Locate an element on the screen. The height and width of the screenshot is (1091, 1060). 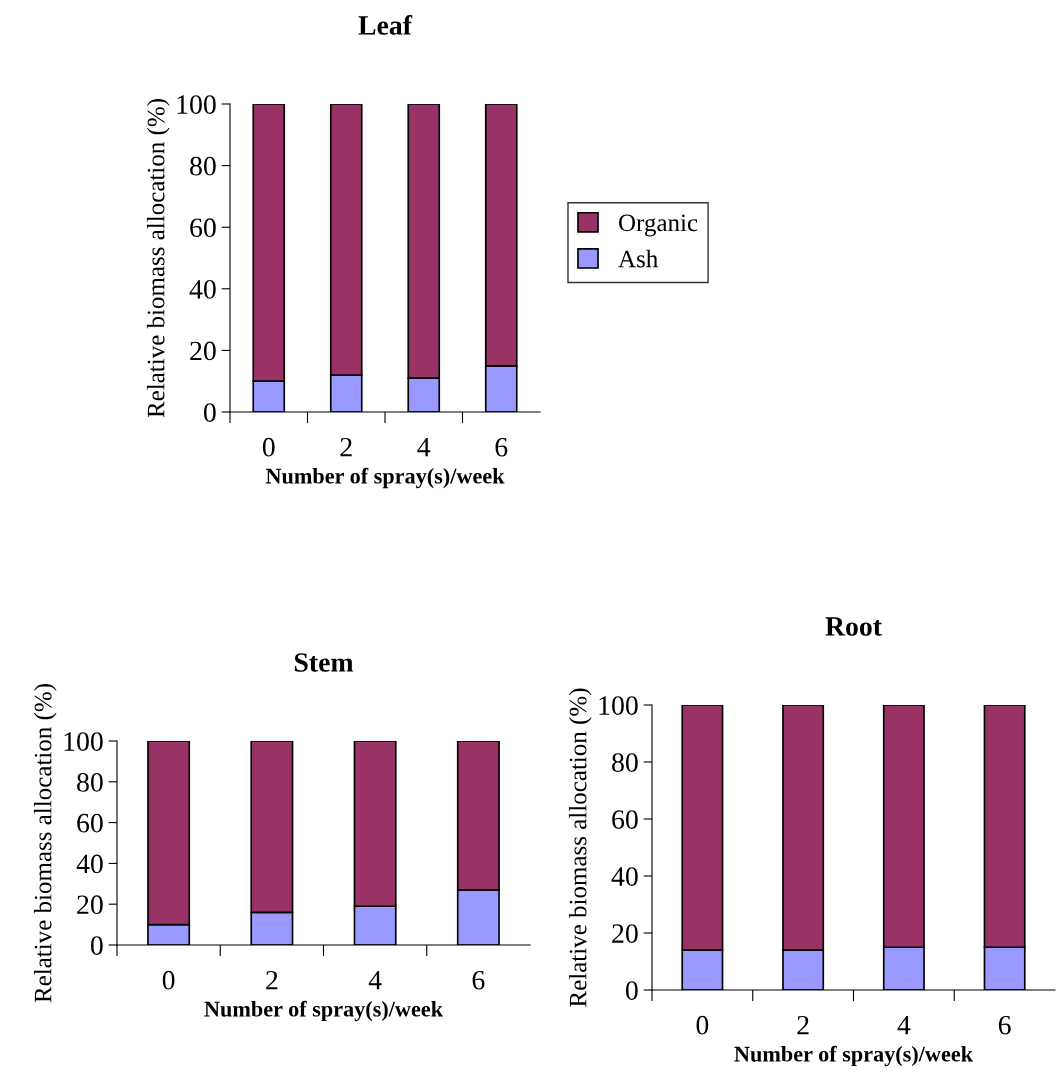
chart-title: Stem is located at coordinates (324, 662).